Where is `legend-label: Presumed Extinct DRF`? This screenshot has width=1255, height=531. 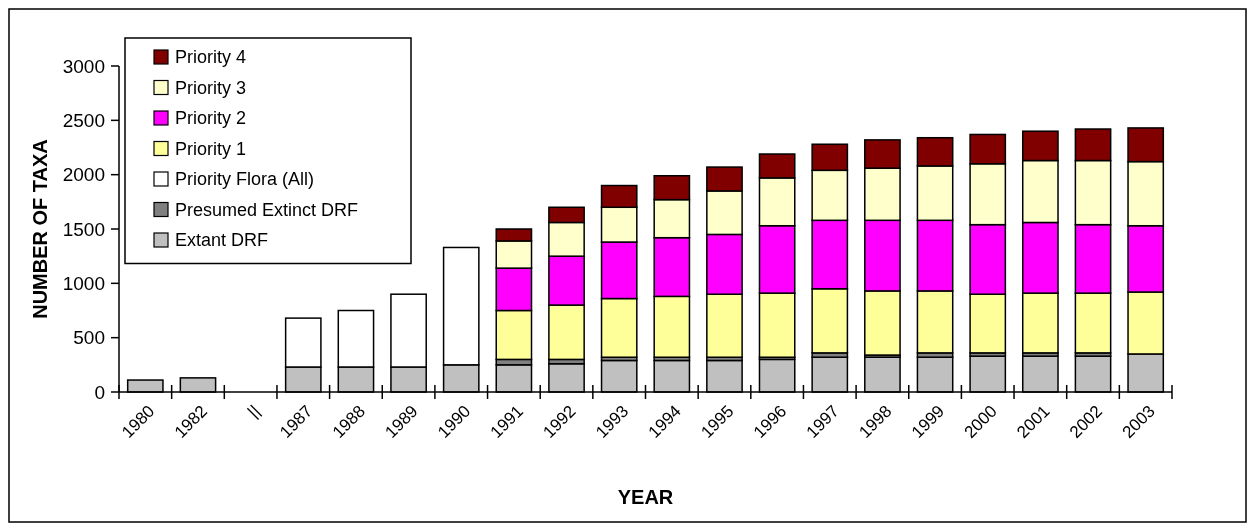
legend-label: Presumed Extinct DRF is located at coordinates (267, 209).